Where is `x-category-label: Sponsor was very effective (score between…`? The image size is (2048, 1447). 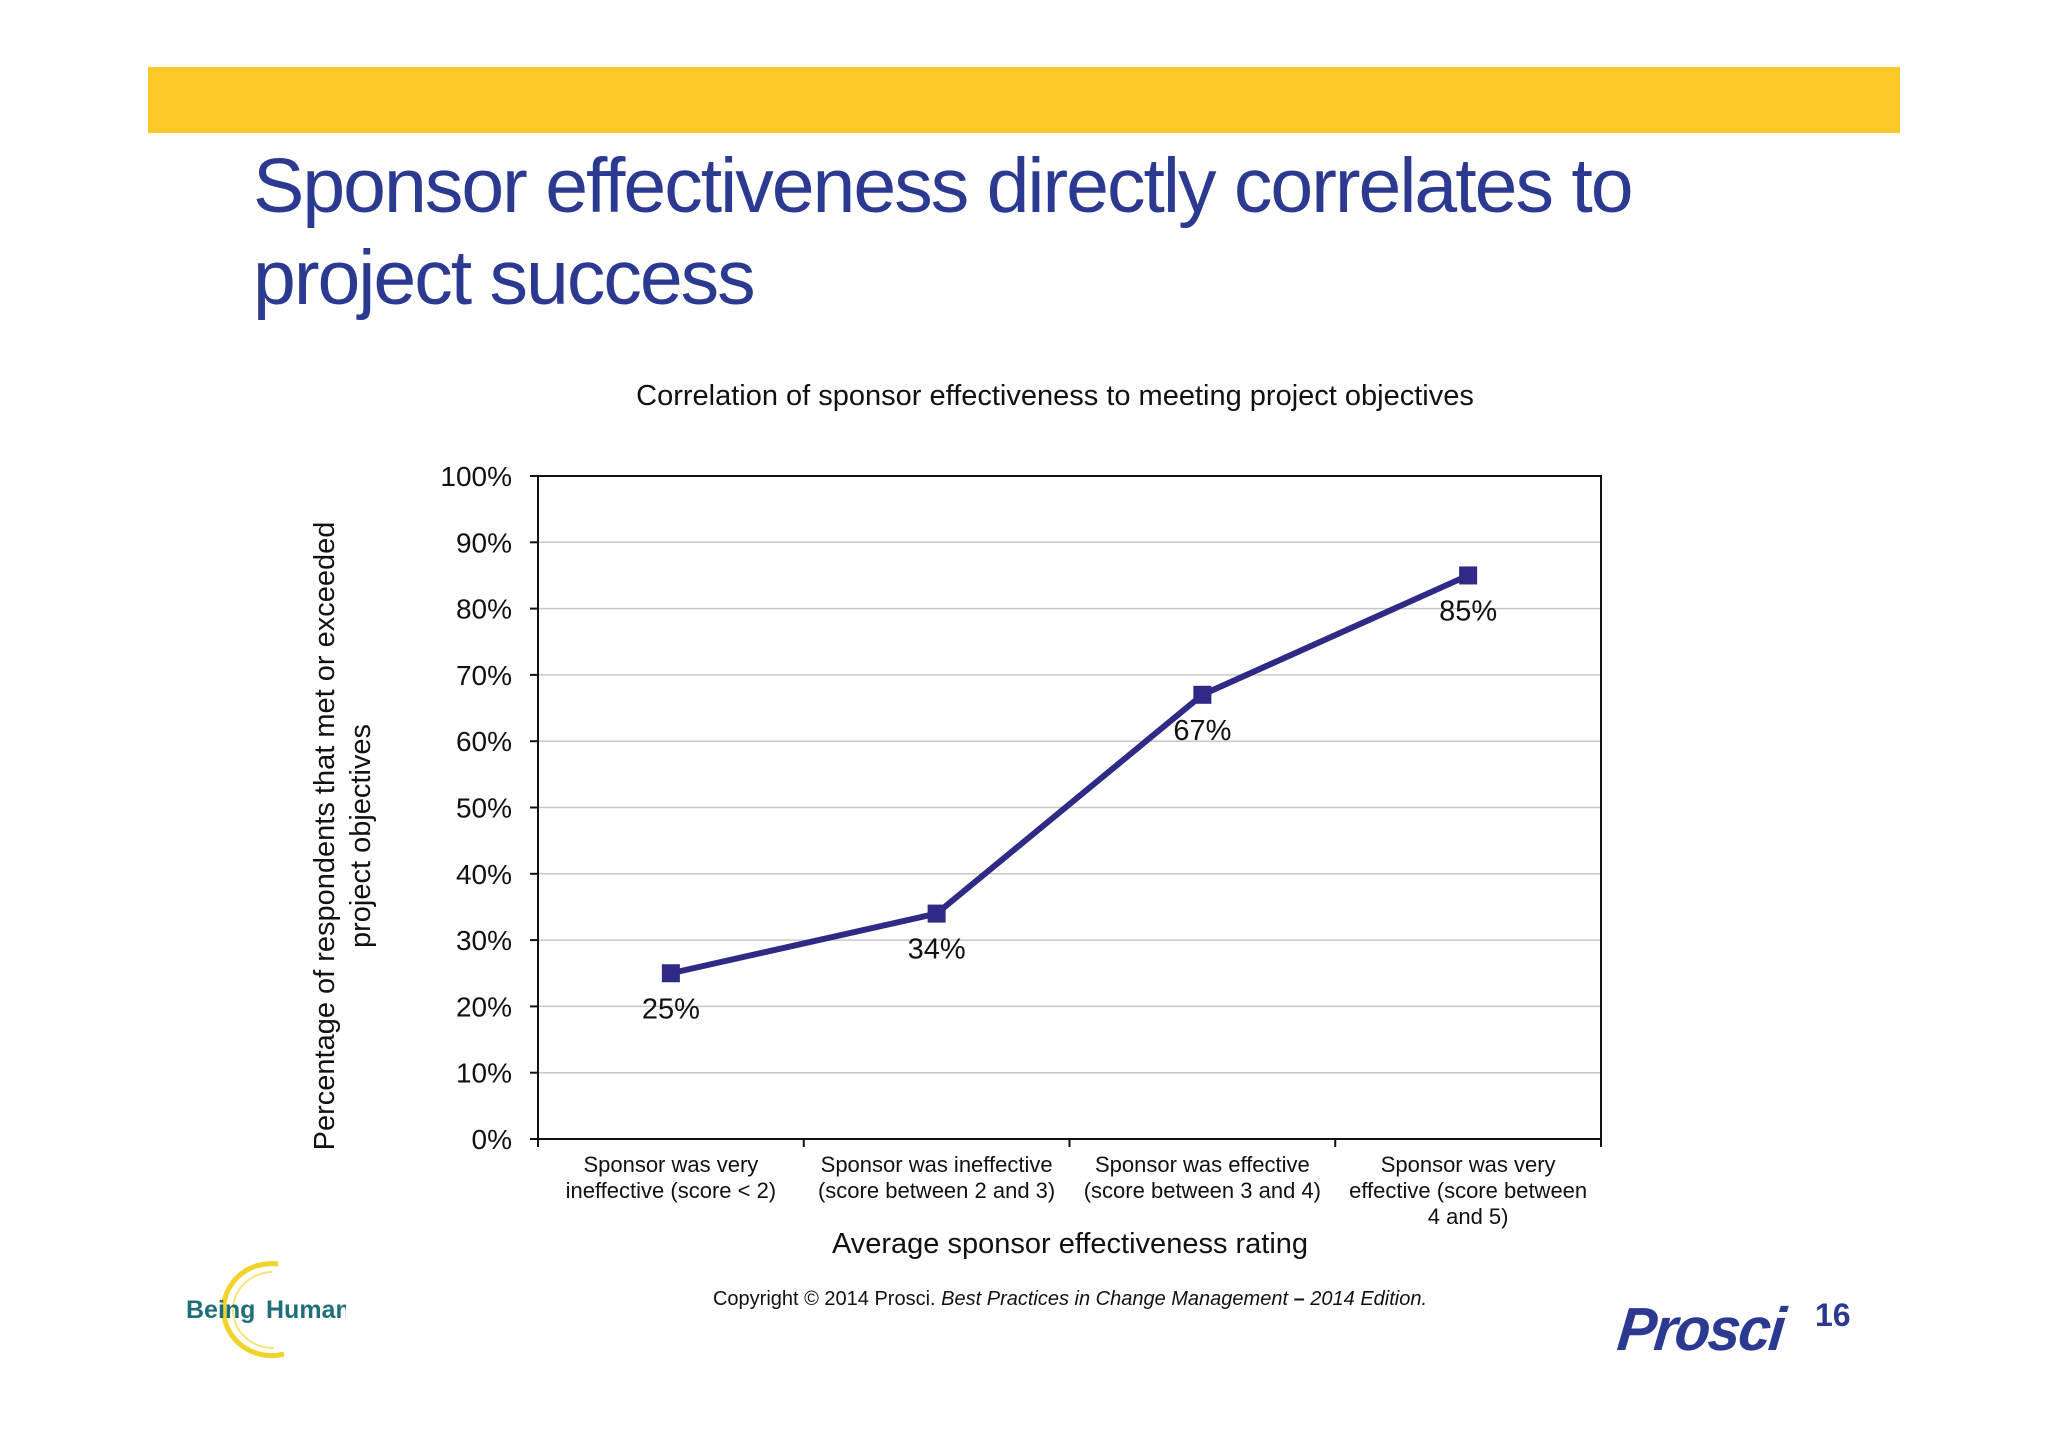
x-category-label: Sponsor was very effective (score between… is located at coordinates (1468, 1190).